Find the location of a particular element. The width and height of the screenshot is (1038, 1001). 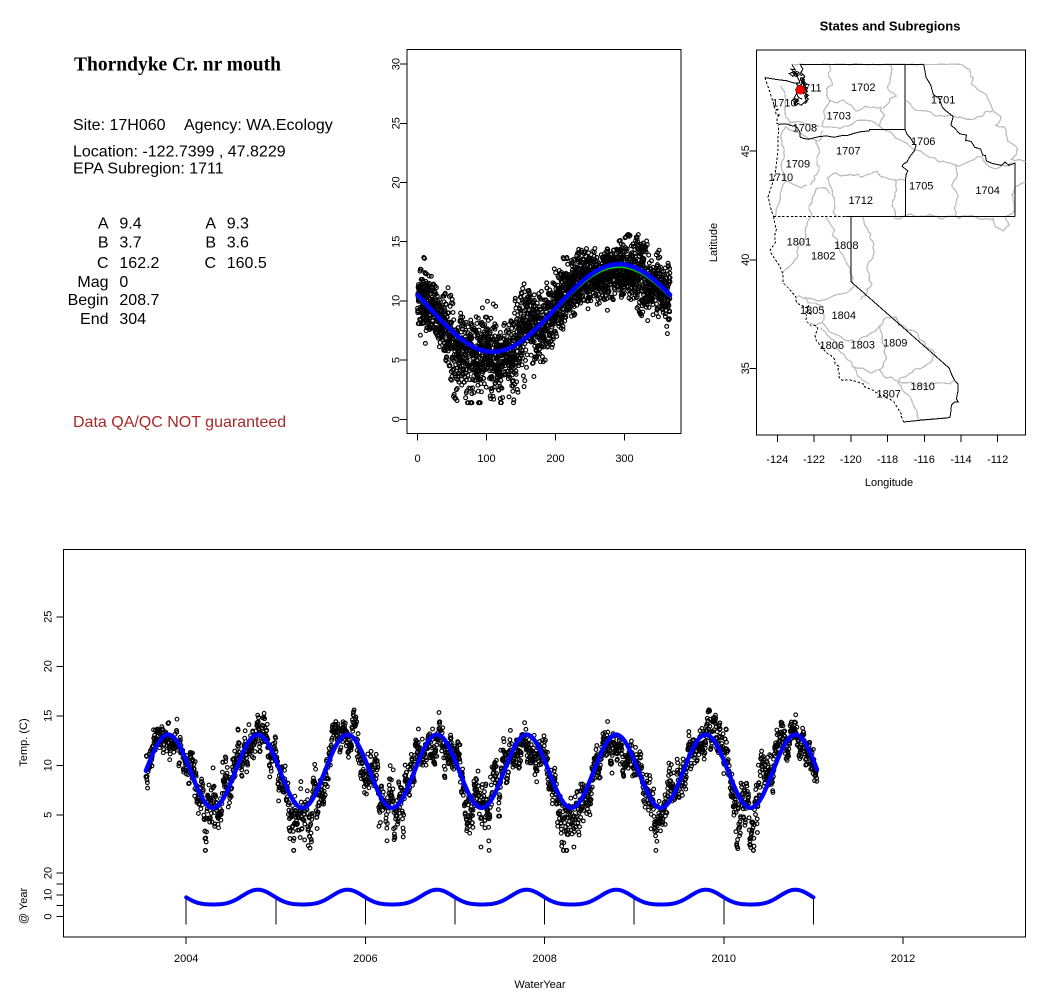

svg-text: Mag is located at coordinates (92, 282).